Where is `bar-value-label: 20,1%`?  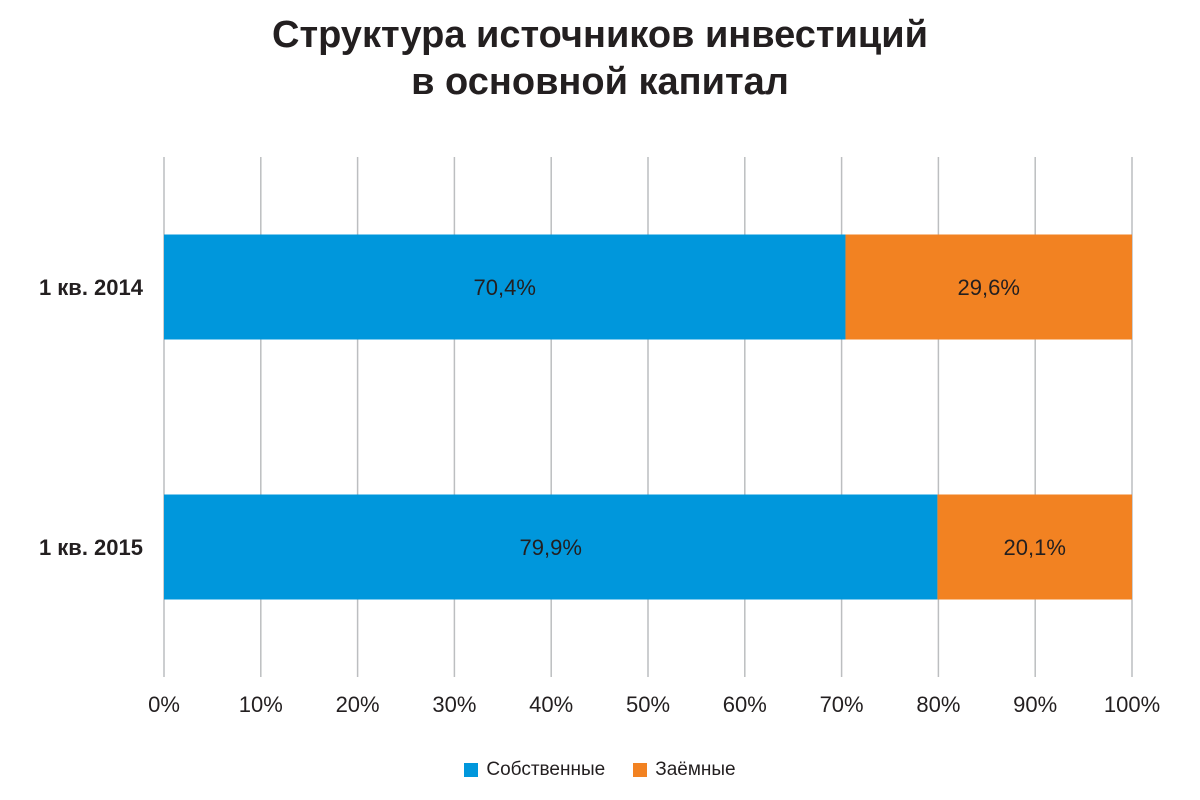 bar-value-label: 20,1% is located at coordinates (1035, 547).